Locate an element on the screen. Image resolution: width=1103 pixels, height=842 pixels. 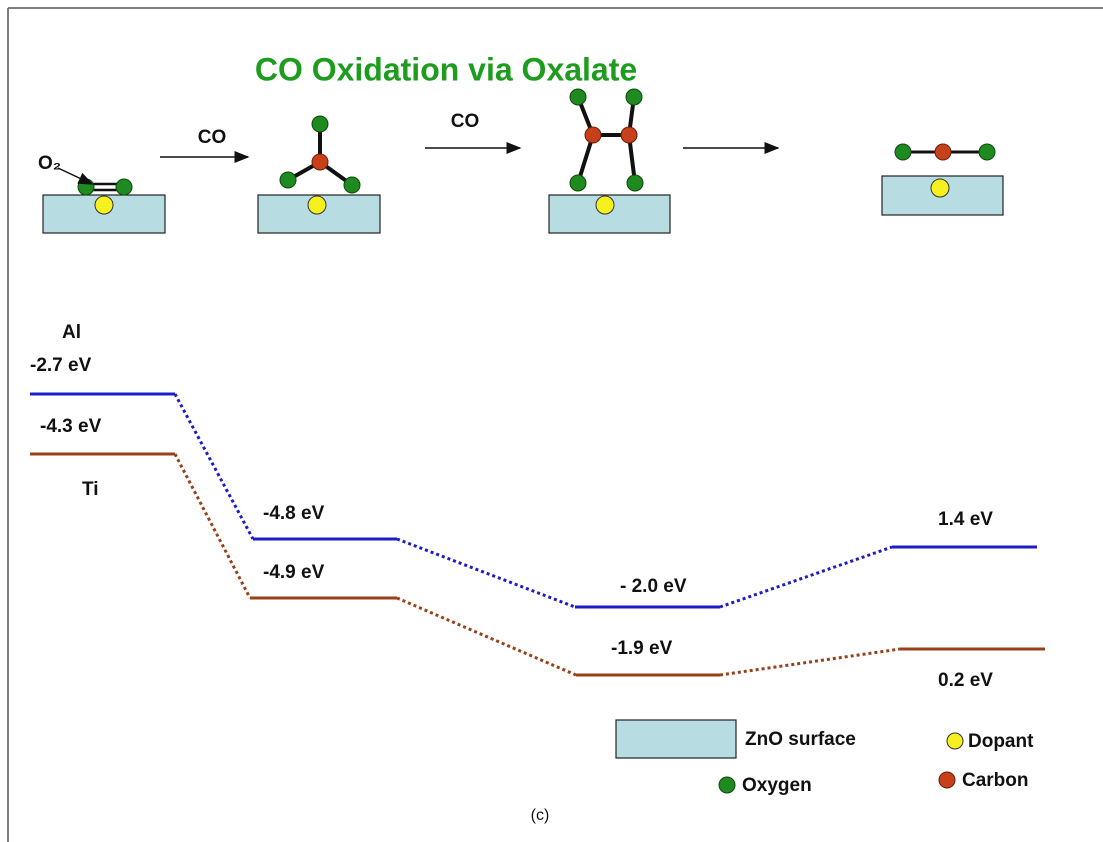
o2-label: O₂ is located at coordinates (49, 163).